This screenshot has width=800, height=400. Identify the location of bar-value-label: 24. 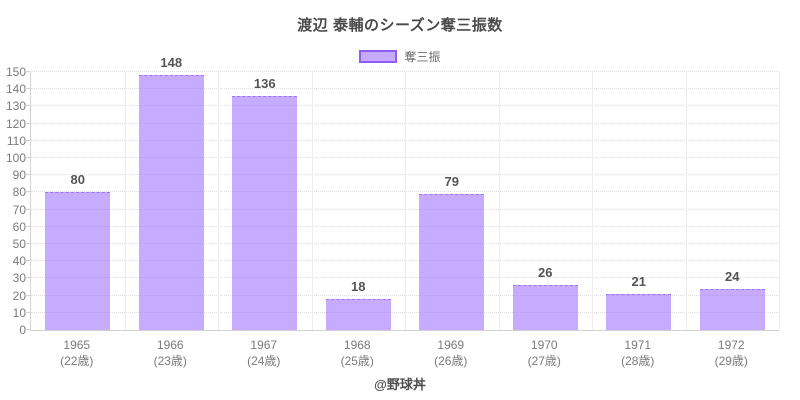
(732, 276).